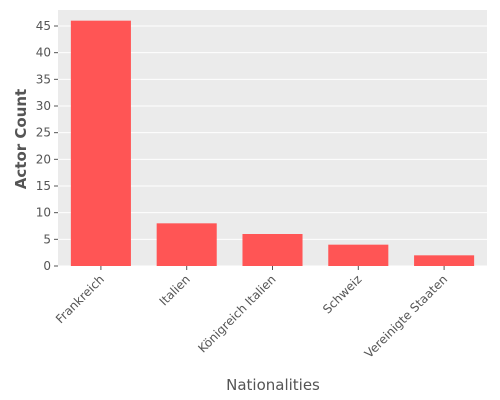 The height and width of the screenshot is (400, 500). What do you see at coordinates (80, 299) in the screenshot?
I see `x-tick-label-0: Frankreich` at bounding box center [80, 299].